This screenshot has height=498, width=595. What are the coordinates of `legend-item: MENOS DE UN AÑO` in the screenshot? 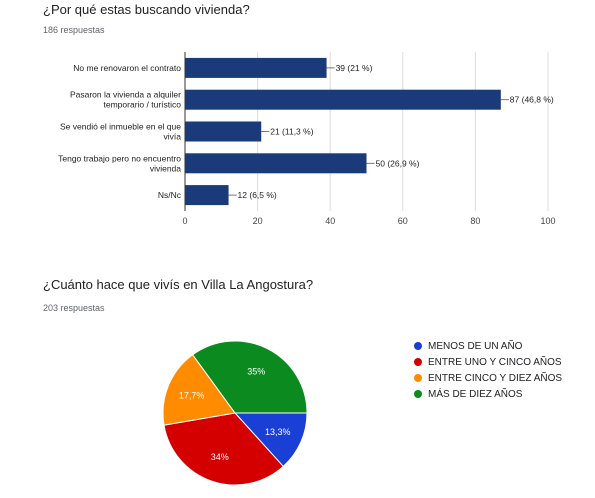 It's located at (488, 346).